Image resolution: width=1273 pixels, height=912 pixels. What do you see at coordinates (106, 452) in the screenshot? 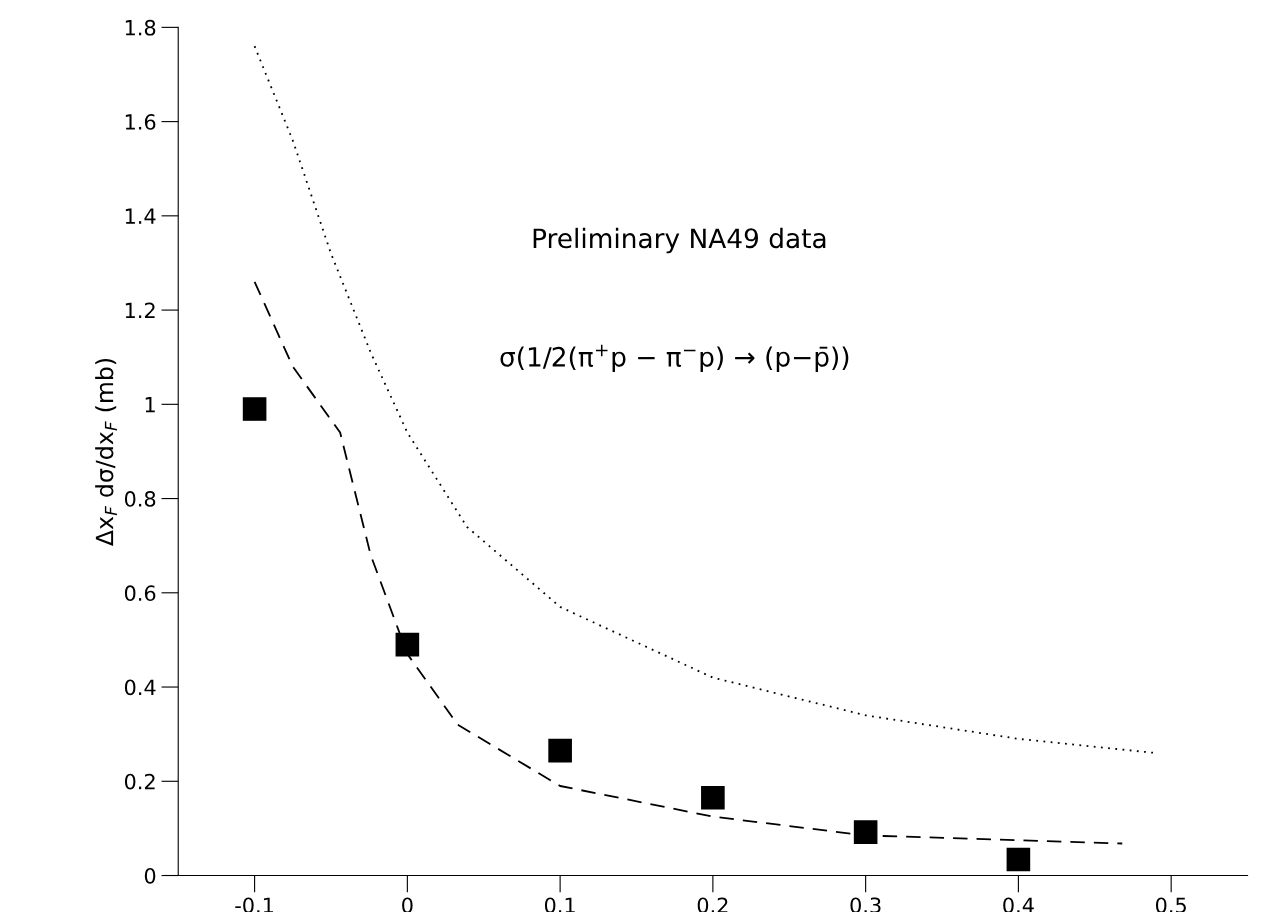
I see `y-axis-title: Δx$_{F}$ dσ/dx$_{F}$ (mb)` at bounding box center [106, 452].